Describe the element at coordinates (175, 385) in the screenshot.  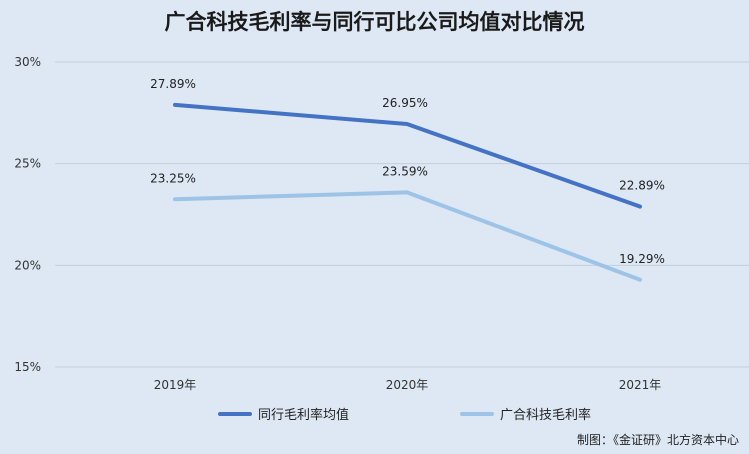
I see `x-tick-label: 2019年` at that location.